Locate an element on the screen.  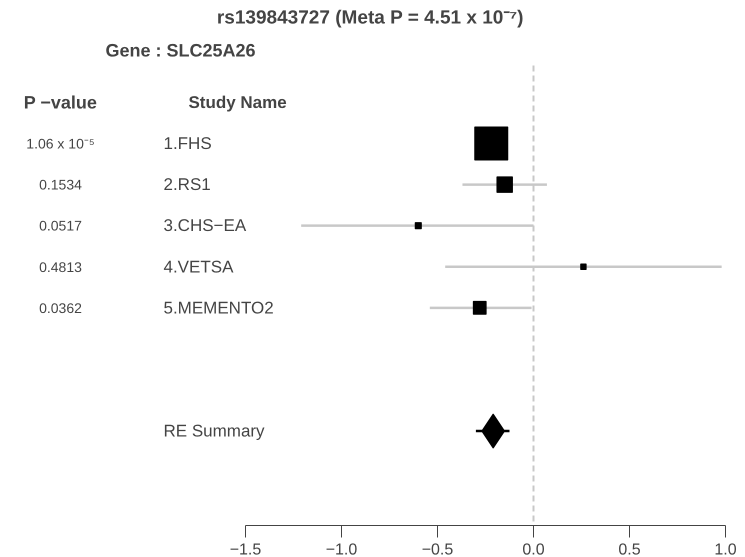
y-tick-label: 4.VETSA is located at coordinates (198, 266).